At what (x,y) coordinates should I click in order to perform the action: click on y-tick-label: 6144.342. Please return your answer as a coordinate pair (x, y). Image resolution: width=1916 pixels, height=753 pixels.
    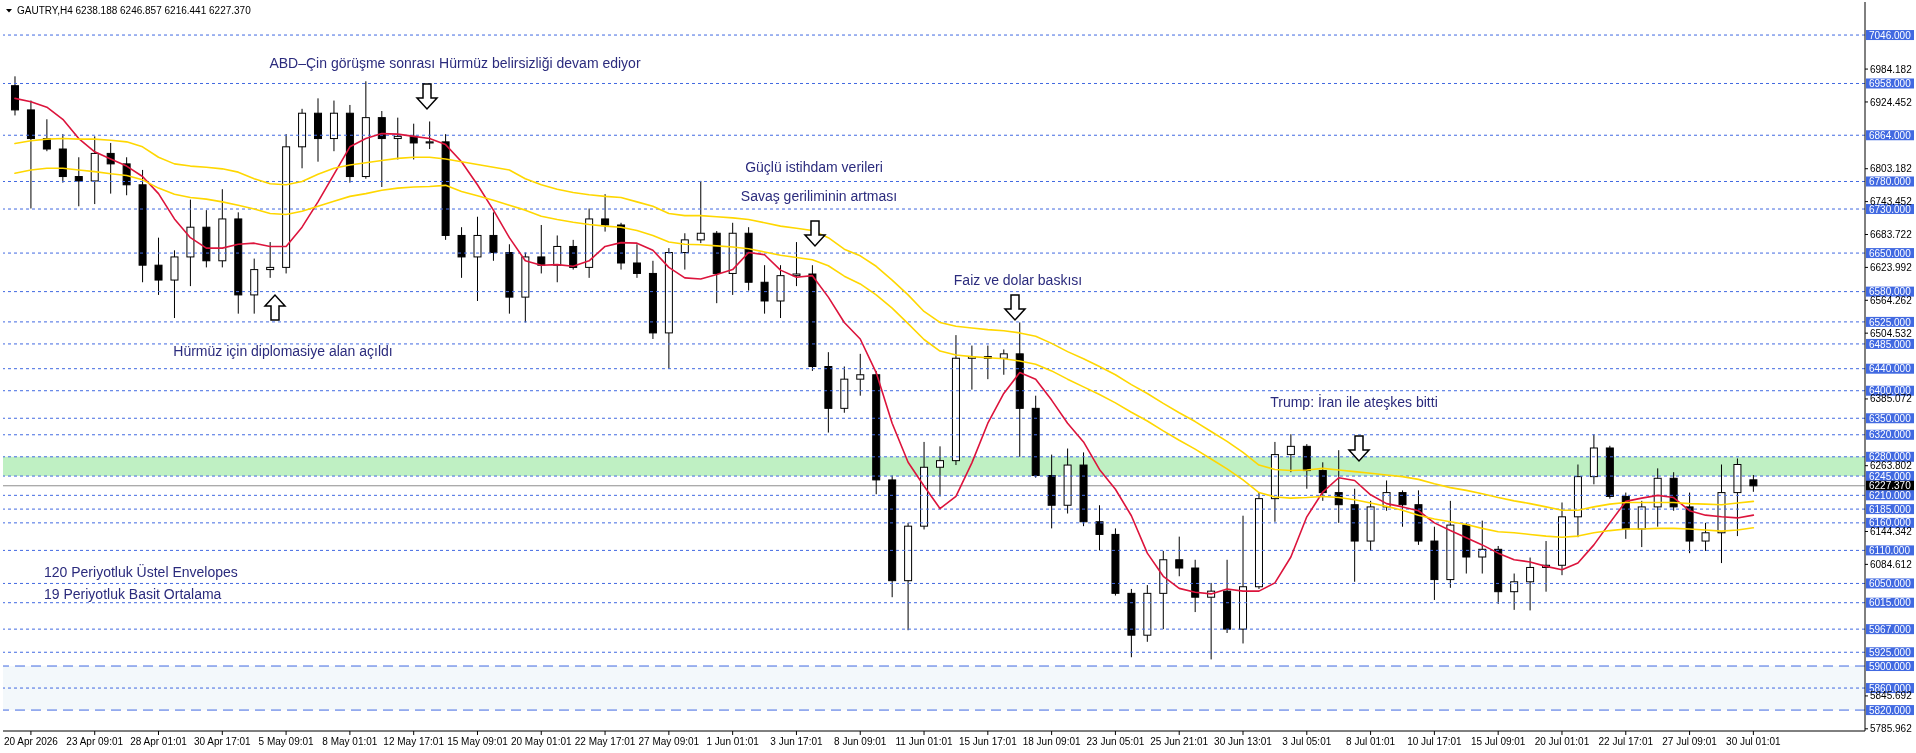
    Looking at the image, I should click on (1891, 532).